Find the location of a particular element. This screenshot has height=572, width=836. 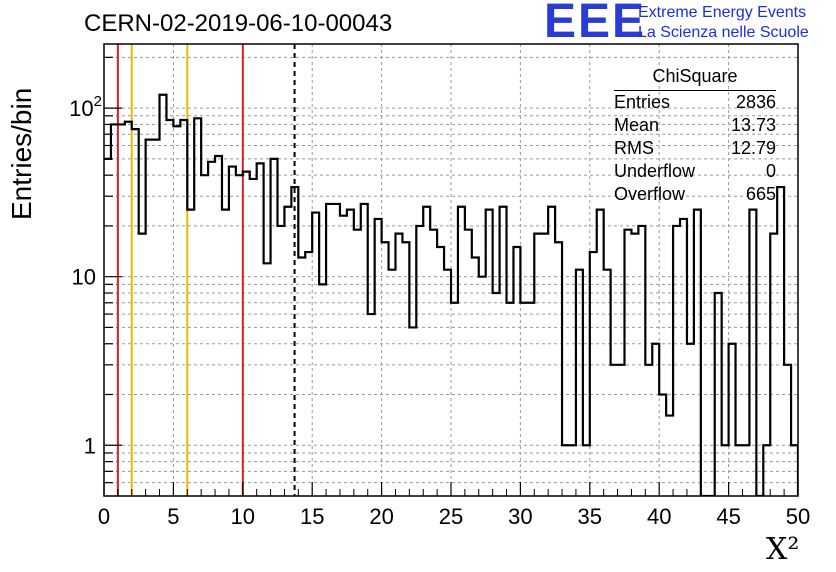

stats-label: Entries is located at coordinates (642, 102).